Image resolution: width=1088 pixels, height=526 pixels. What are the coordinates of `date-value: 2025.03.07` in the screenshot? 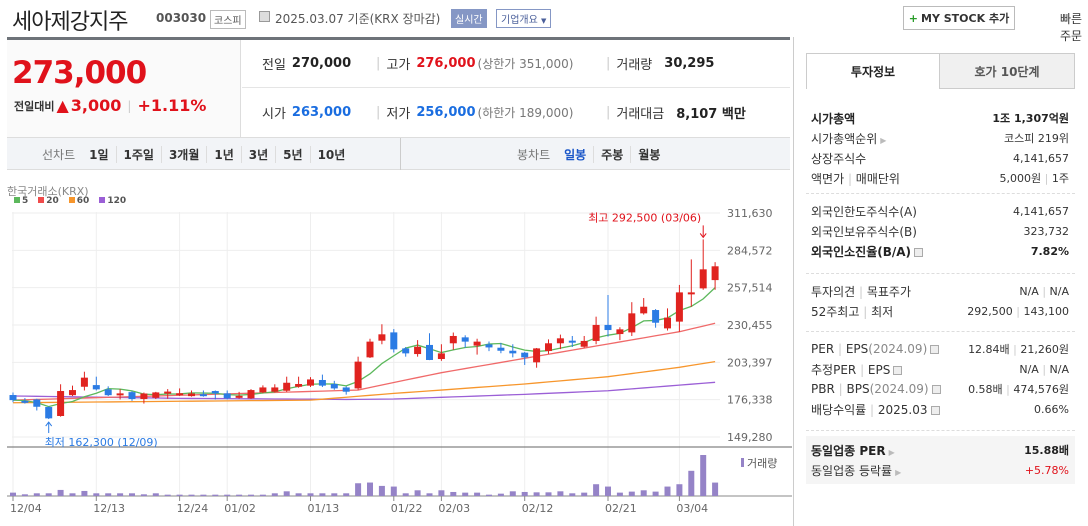 It's located at (309, 19).